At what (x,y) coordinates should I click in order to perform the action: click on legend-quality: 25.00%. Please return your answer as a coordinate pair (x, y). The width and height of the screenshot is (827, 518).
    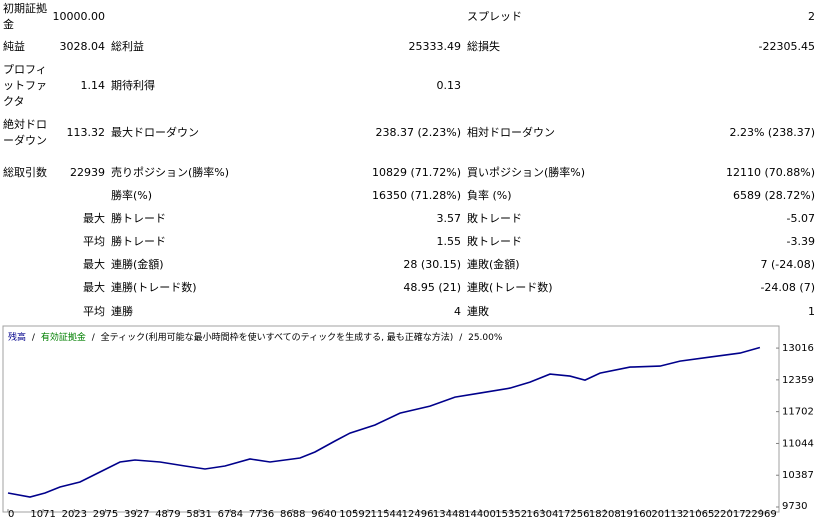
    Looking at the image, I should click on (485, 338).